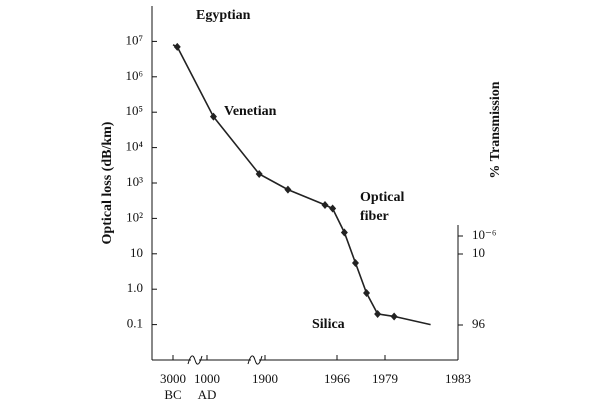 This screenshot has width=600, height=406. Describe the element at coordinates (134, 75) in the screenshot. I see `y-tick-label: 10⁶` at that location.